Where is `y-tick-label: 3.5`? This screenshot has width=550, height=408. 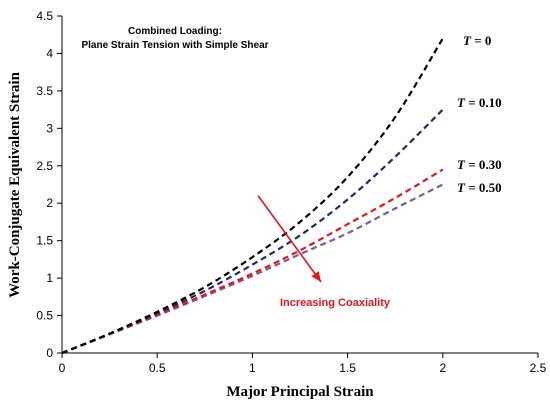 y-tick-label: 3.5 is located at coordinates (44, 91).